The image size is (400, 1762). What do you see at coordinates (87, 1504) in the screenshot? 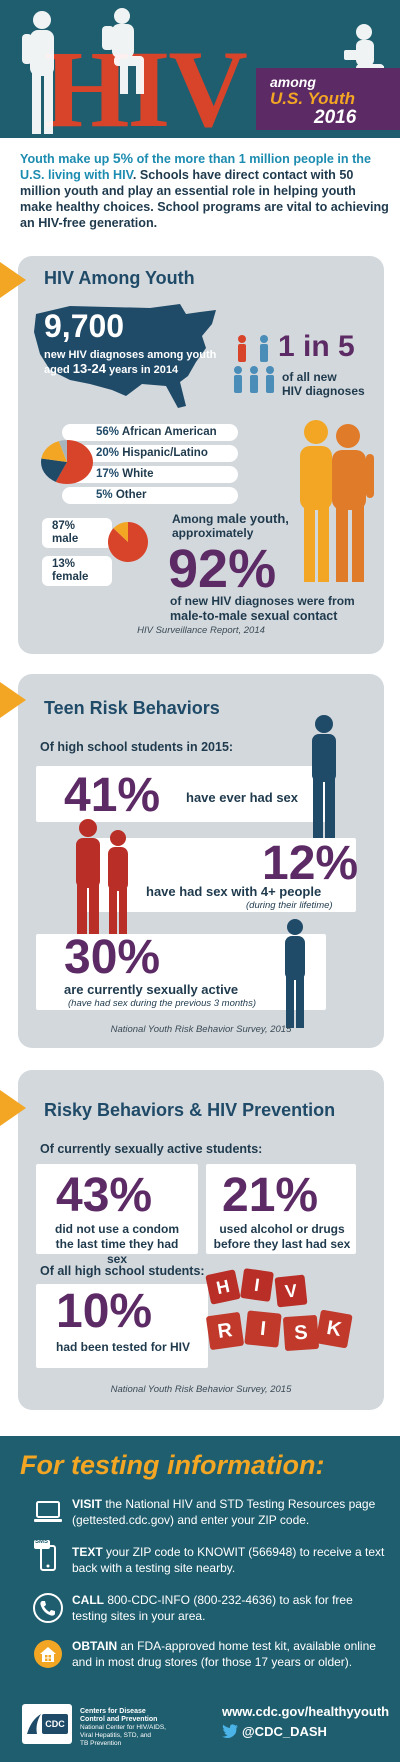
I see `visit-verb: VISIT` at bounding box center [87, 1504].